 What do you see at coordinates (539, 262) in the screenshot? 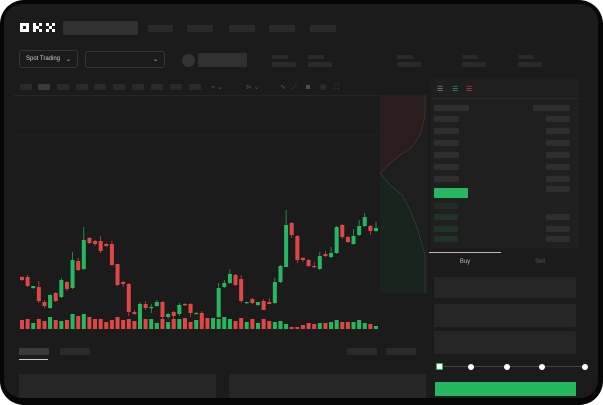
I see `sell-tab: Sell` at bounding box center [539, 262].